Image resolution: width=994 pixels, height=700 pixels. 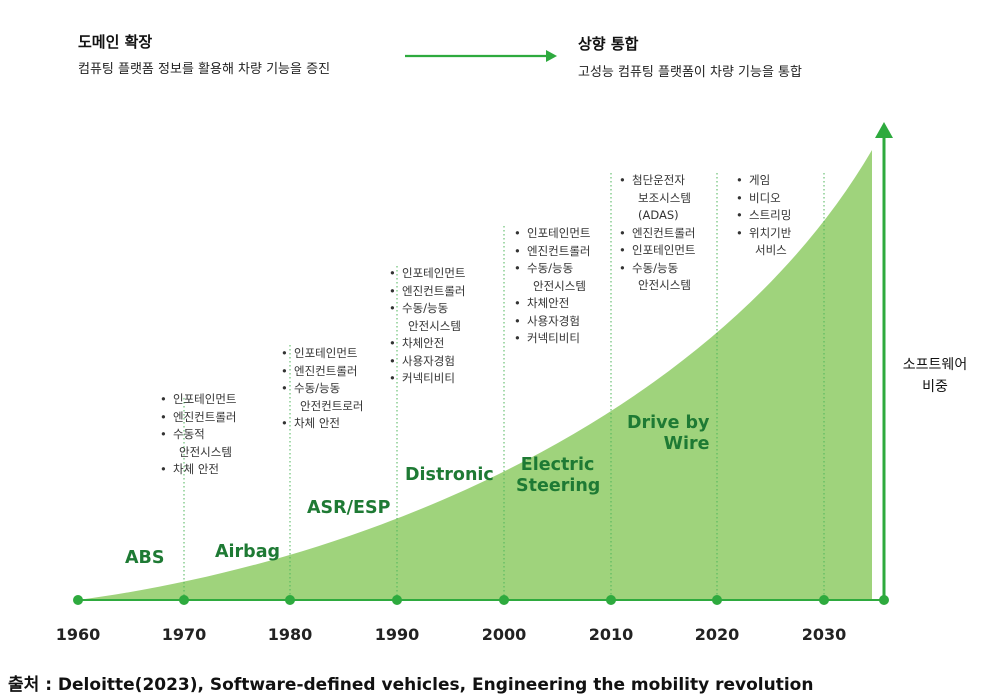 What do you see at coordinates (824, 600) in the screenshot?
I see `timeline-dot-2030` at bounding box center [824, 600].